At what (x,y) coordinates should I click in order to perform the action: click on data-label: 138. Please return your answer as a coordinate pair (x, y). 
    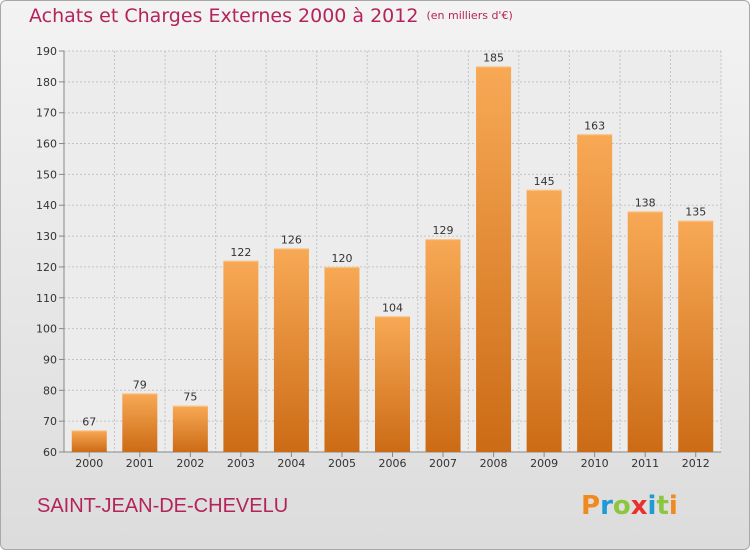
    Looking at the image, I should click on (645, 202).